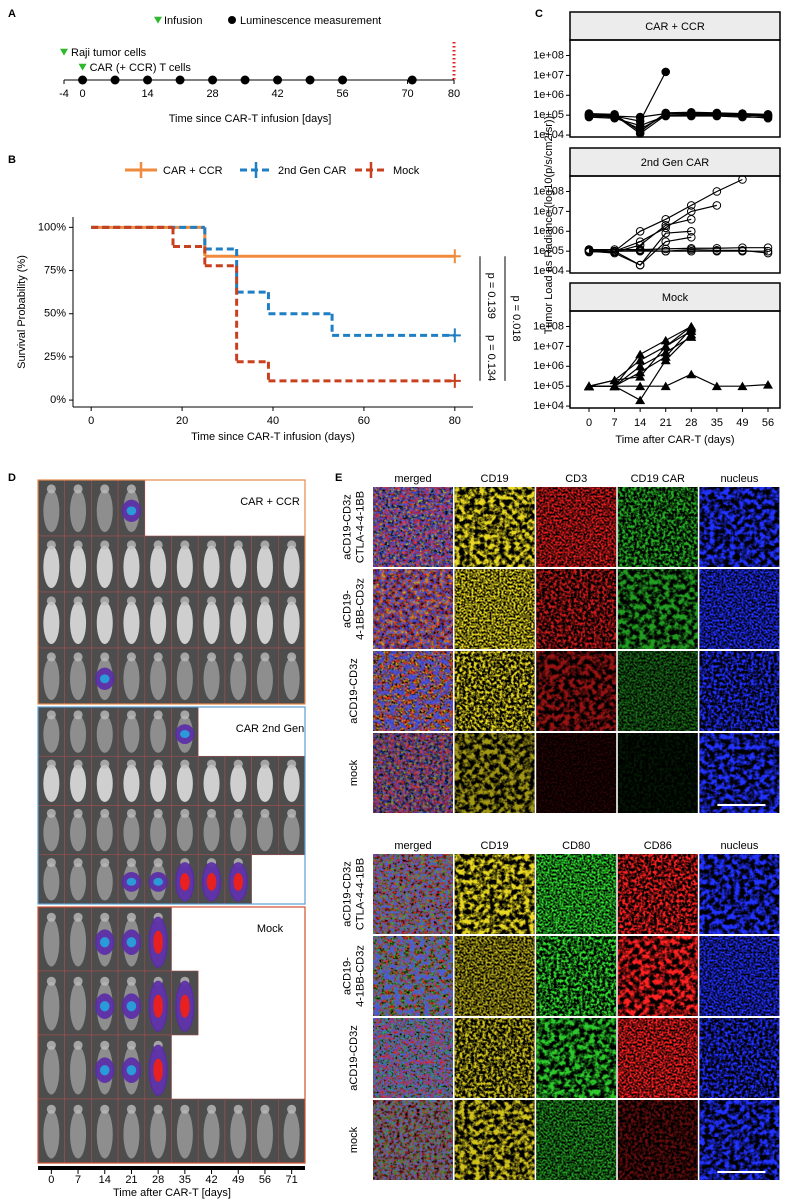 The width and height of the screenshot is (794, 1201). I want to click on column-header: CD19, so click(495, 846).